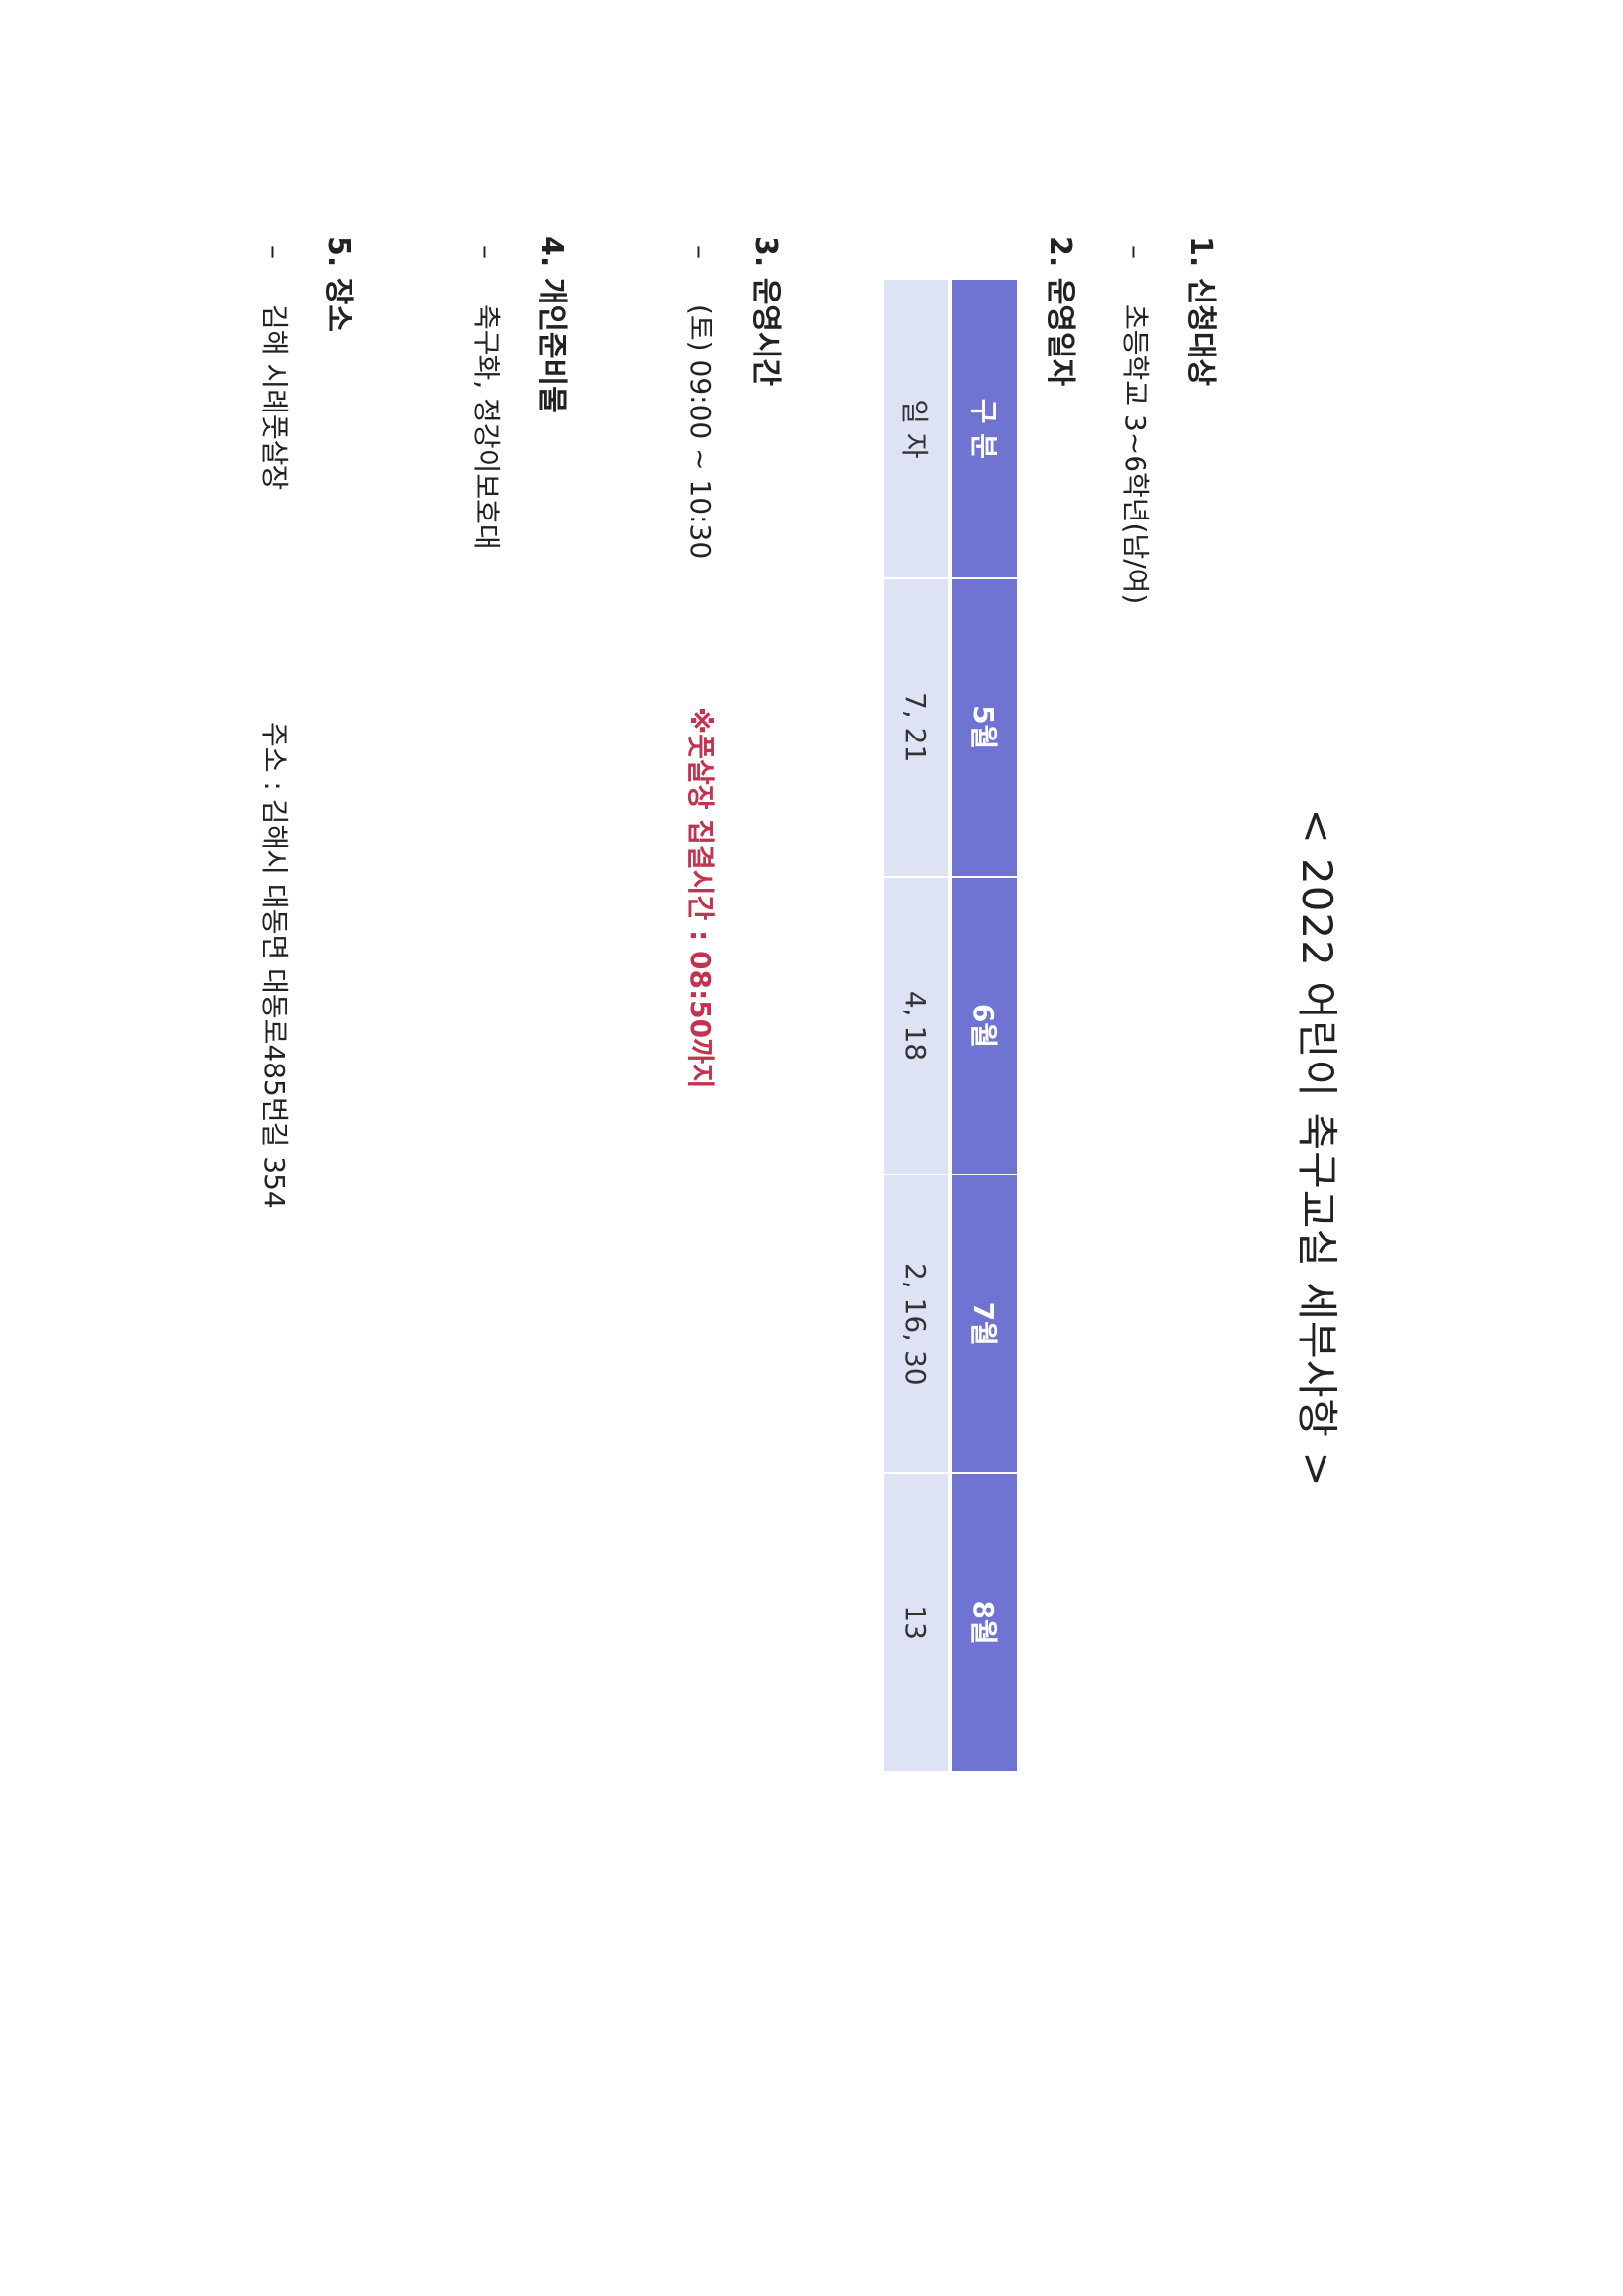  Describe the element at coordinates (765, 252) in the screenshot. I see `section-number: 3.` at that location.